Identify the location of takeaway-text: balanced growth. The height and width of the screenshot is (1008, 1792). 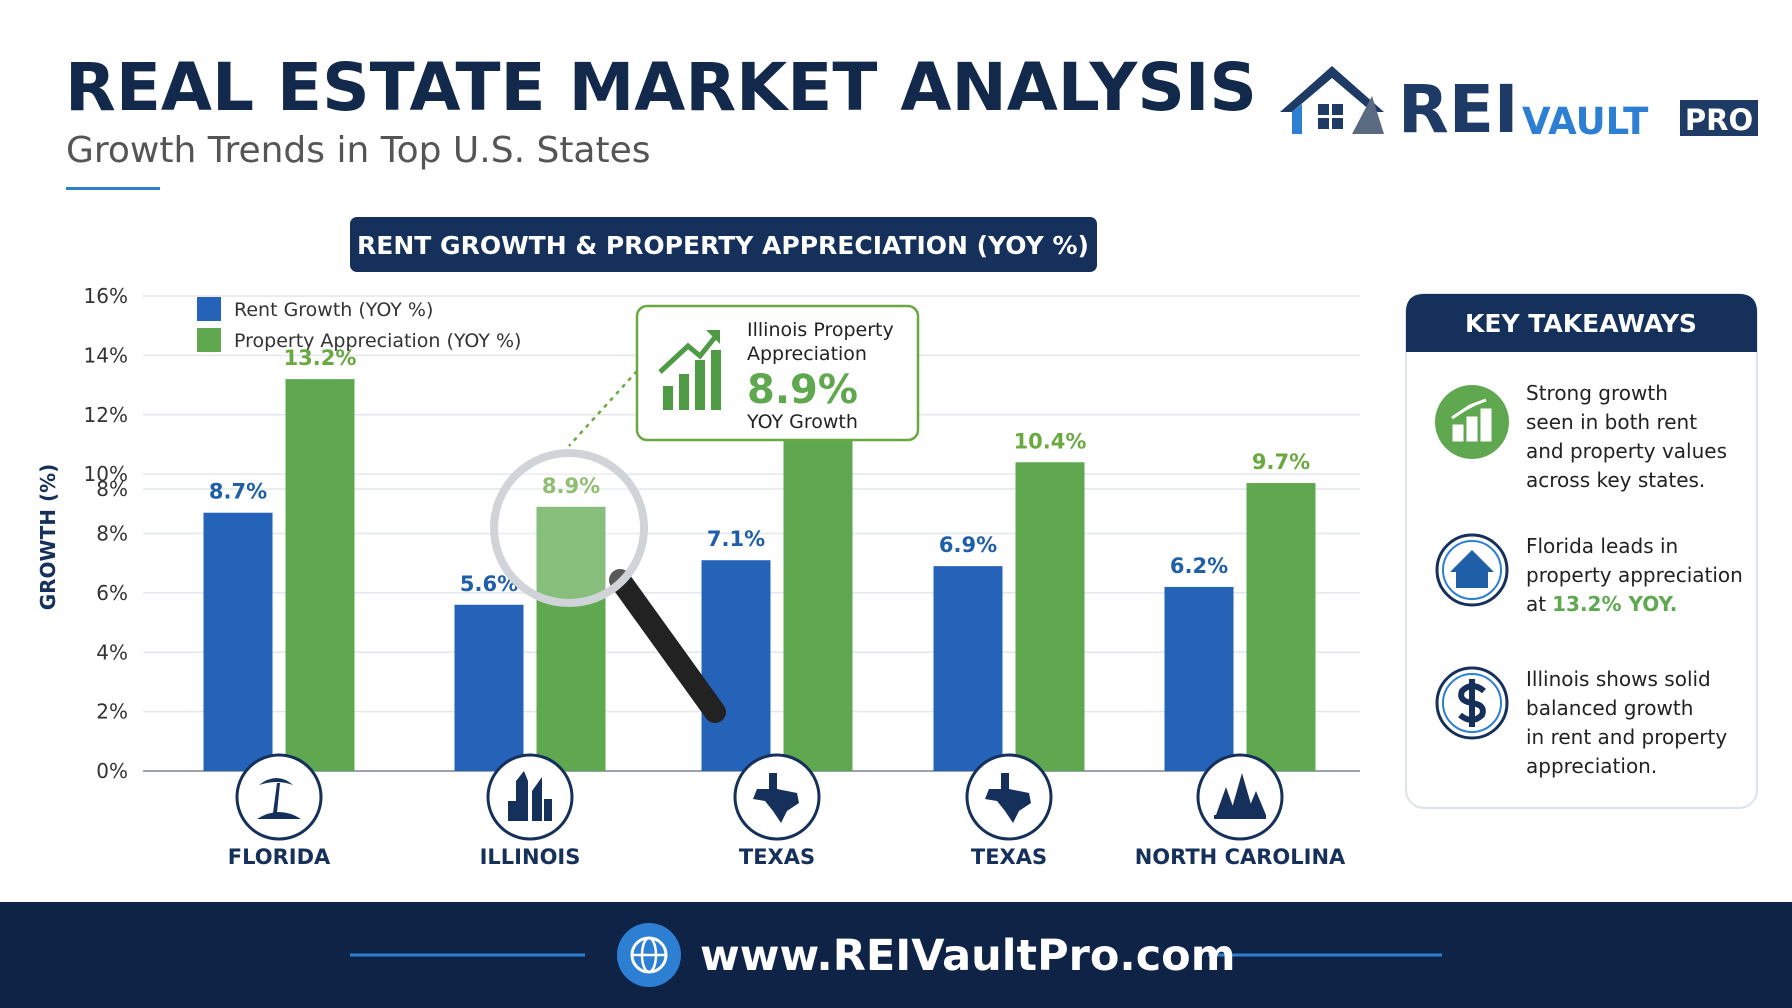
(1609, 708).